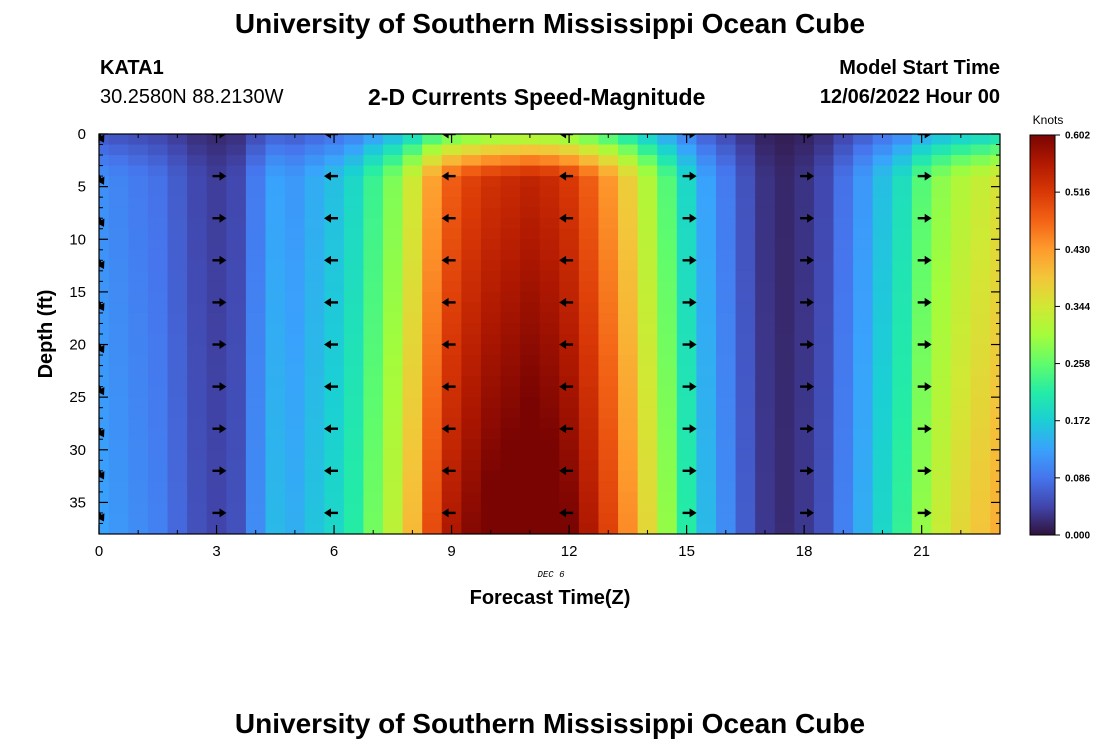  I want to click on y-tick-label: 25, so click(77, 397).